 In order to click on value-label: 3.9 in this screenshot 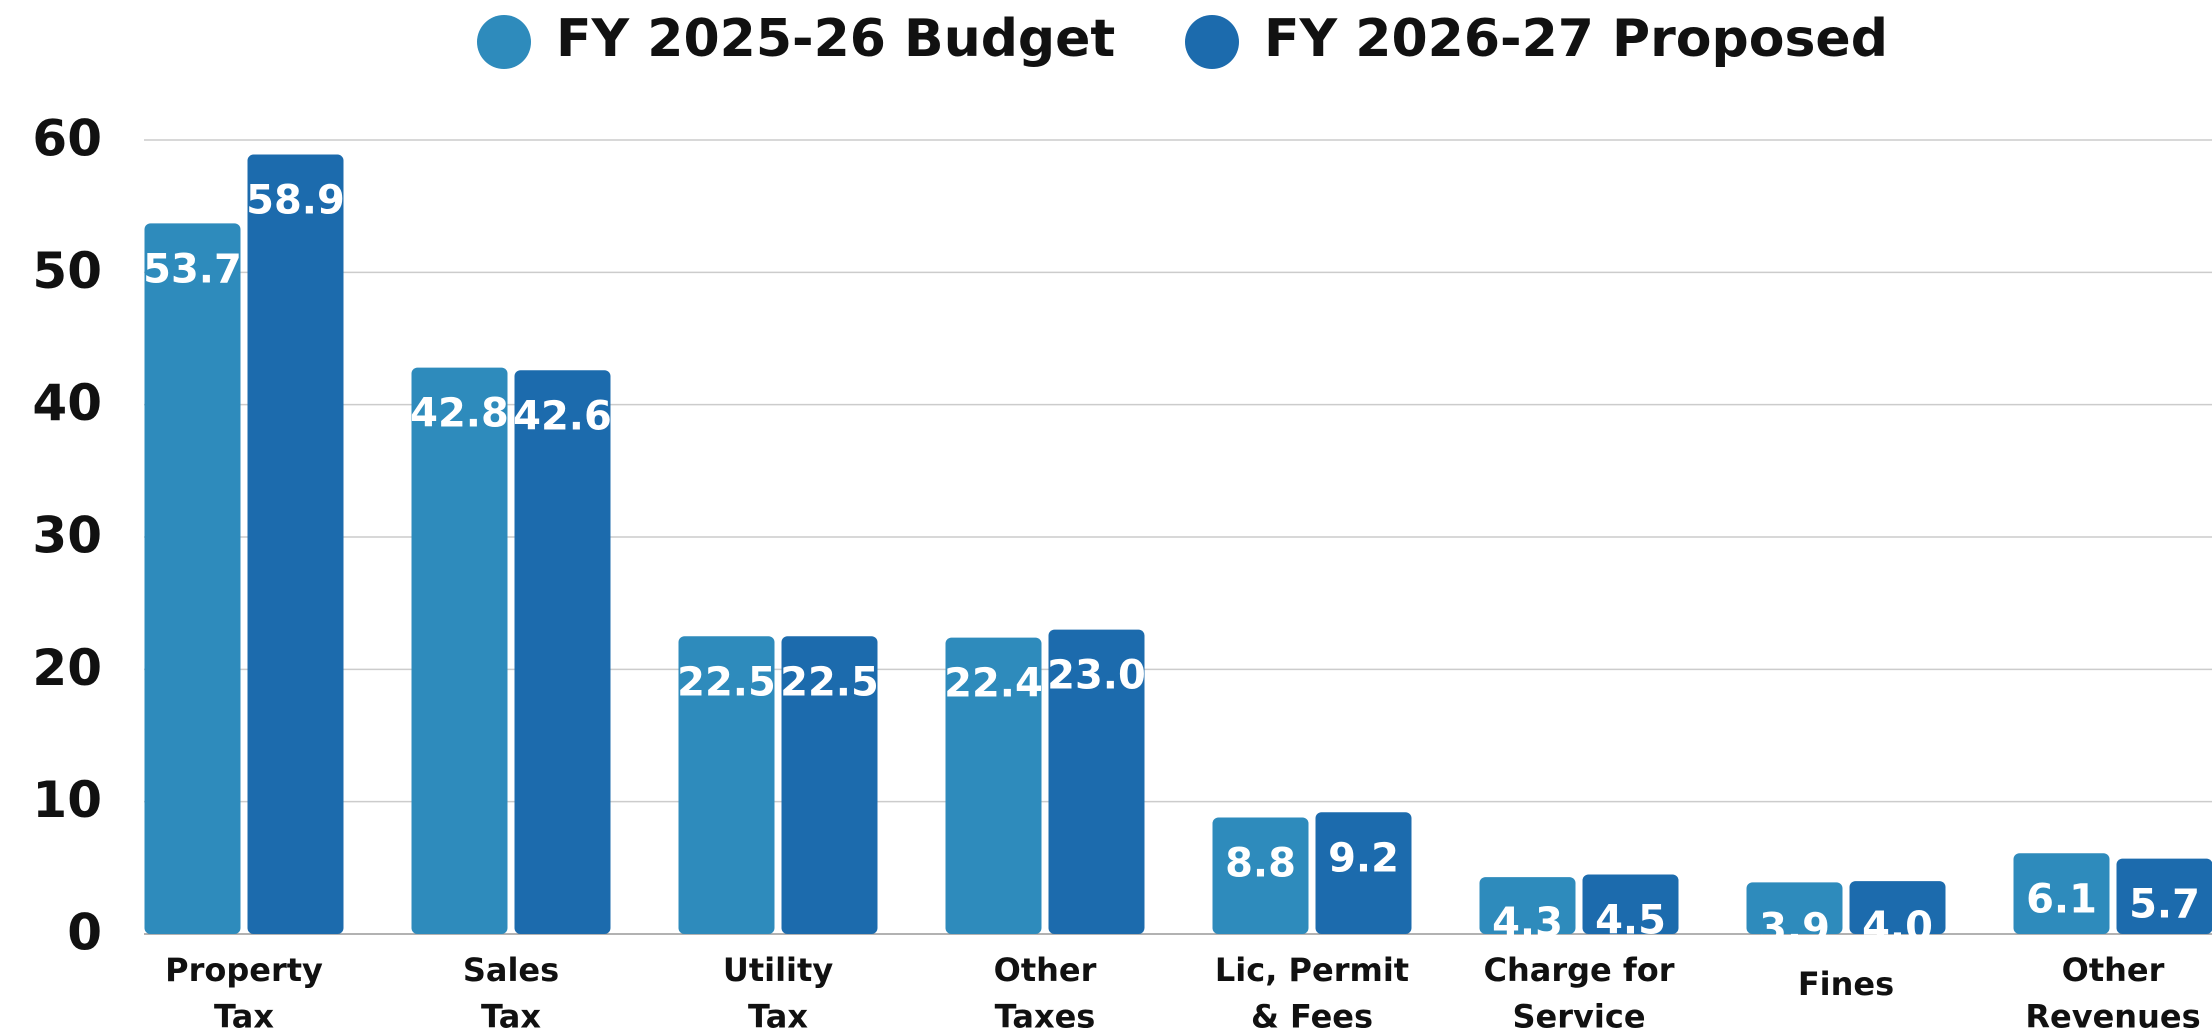, I will do `click(1794, 928)`.